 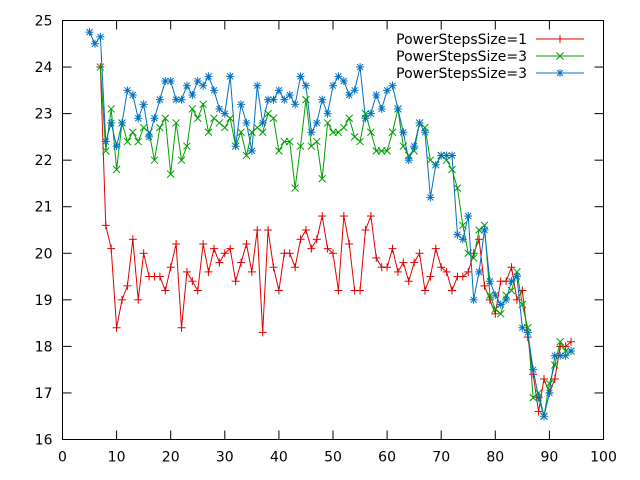 I want to click on x-tick-label: 0, so click(x=62, y=458).